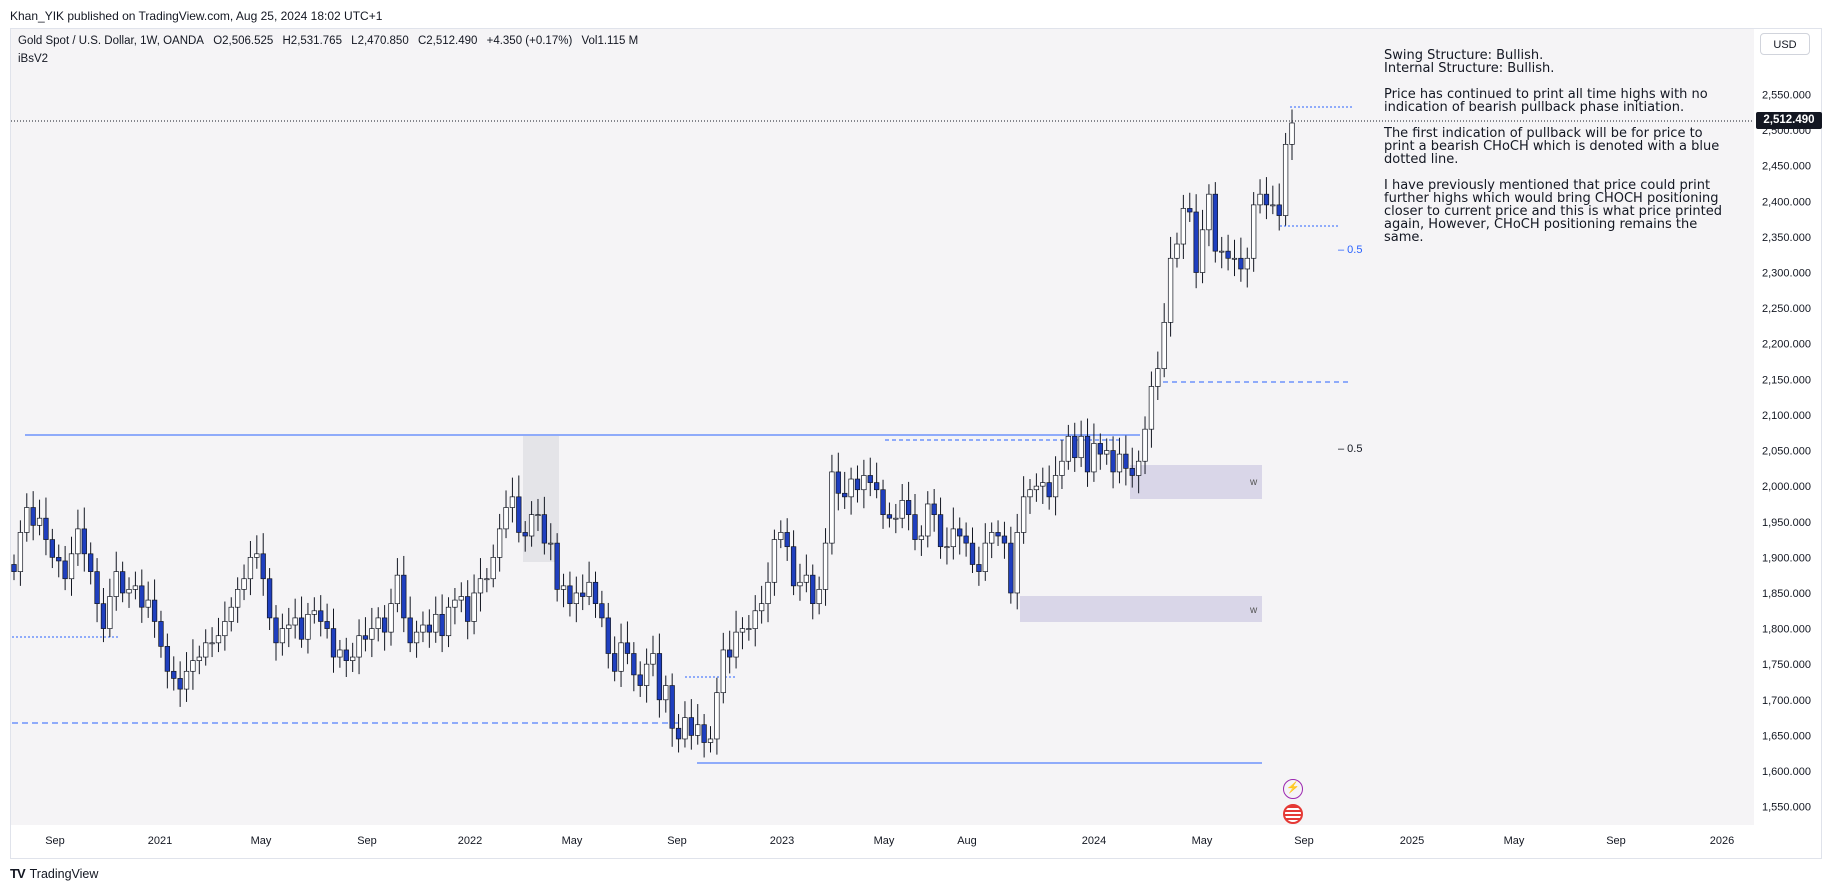  I want to click on x-tick-label: 2024, so click(1094, 841).